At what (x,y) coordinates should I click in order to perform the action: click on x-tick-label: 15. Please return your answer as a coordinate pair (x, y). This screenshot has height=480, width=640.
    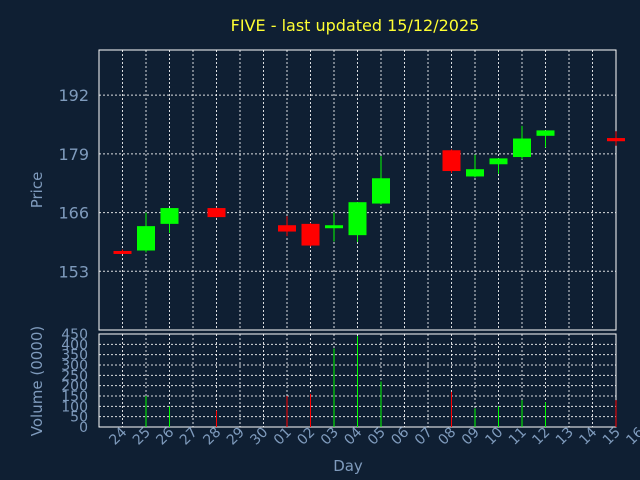
    Looking at the image, I should click on (612, 437).